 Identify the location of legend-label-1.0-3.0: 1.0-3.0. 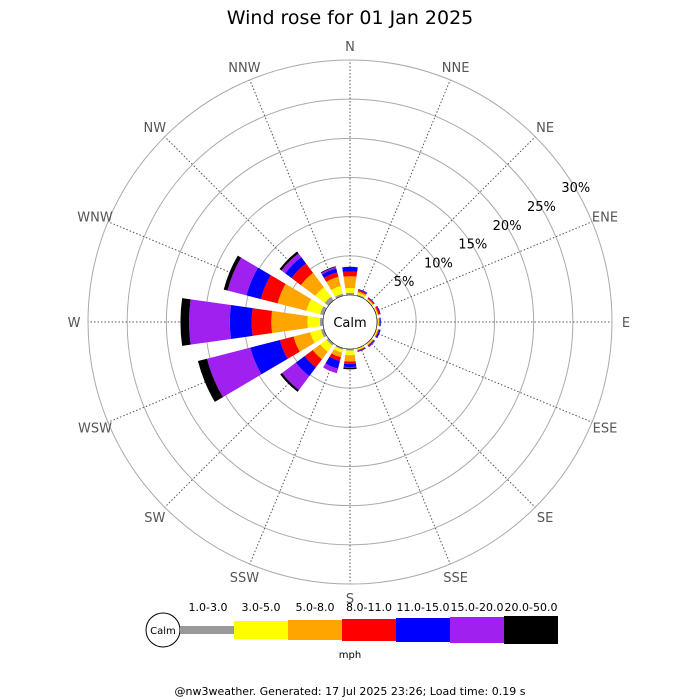
(208, 607).